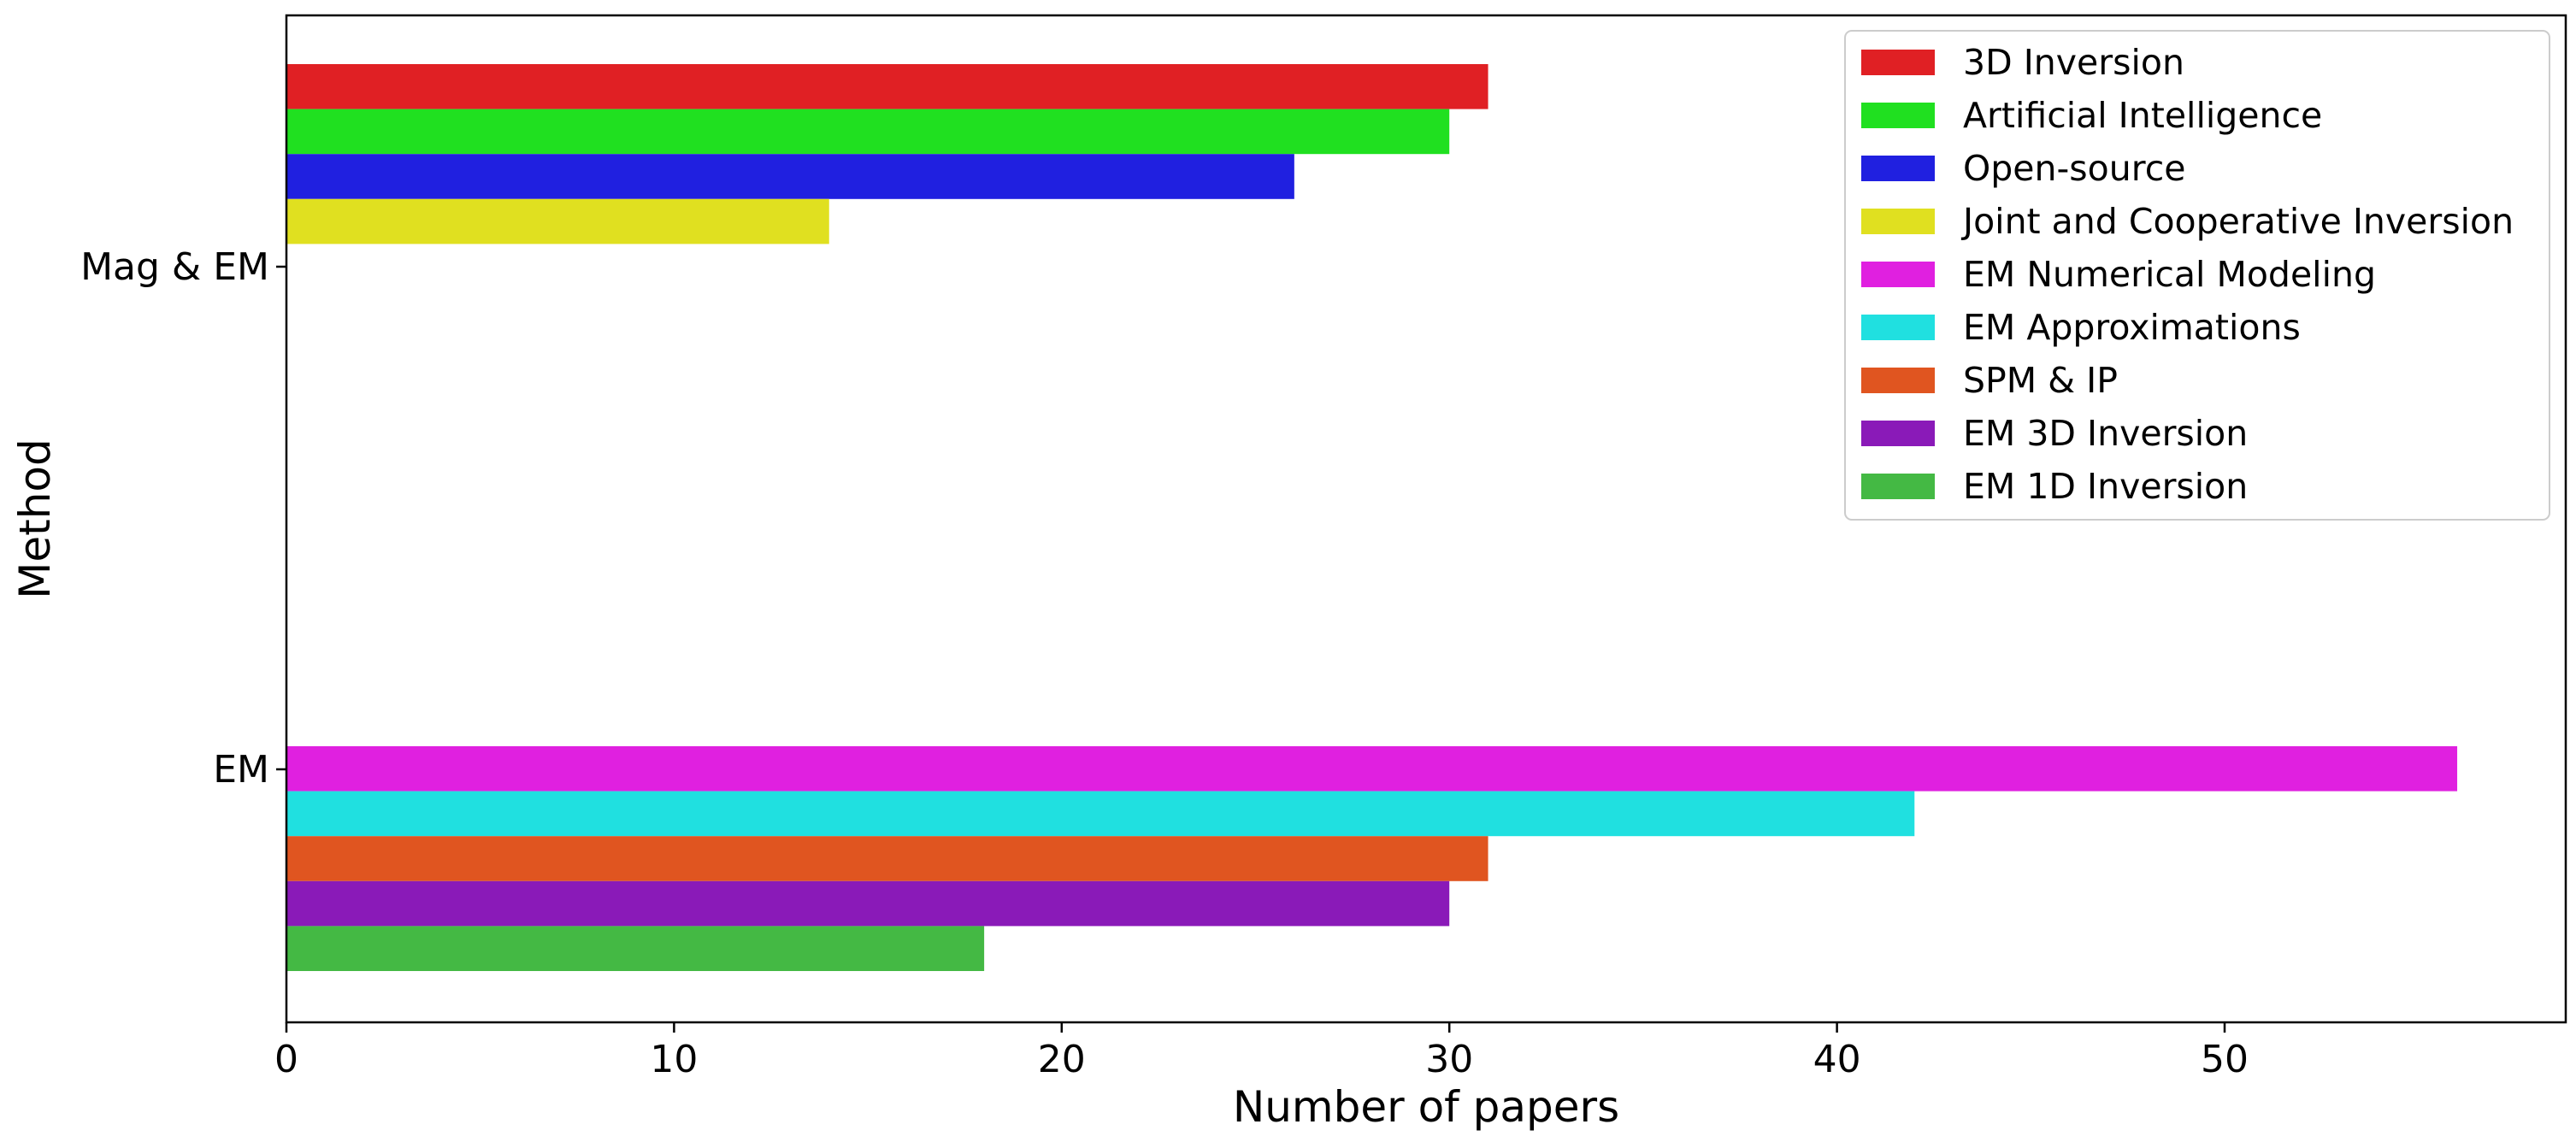  Describe the element at coordinates (2132, 327) in the screenshot. I see `legend-label-6: EM Approximations` at that location.